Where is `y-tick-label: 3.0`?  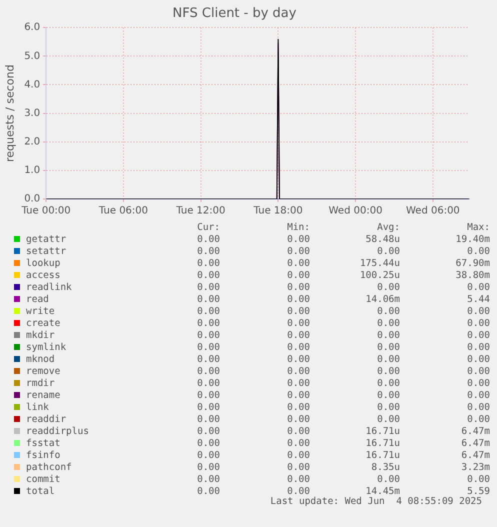
y-tick-label: 3.0 is located at coordinates (32, 113).